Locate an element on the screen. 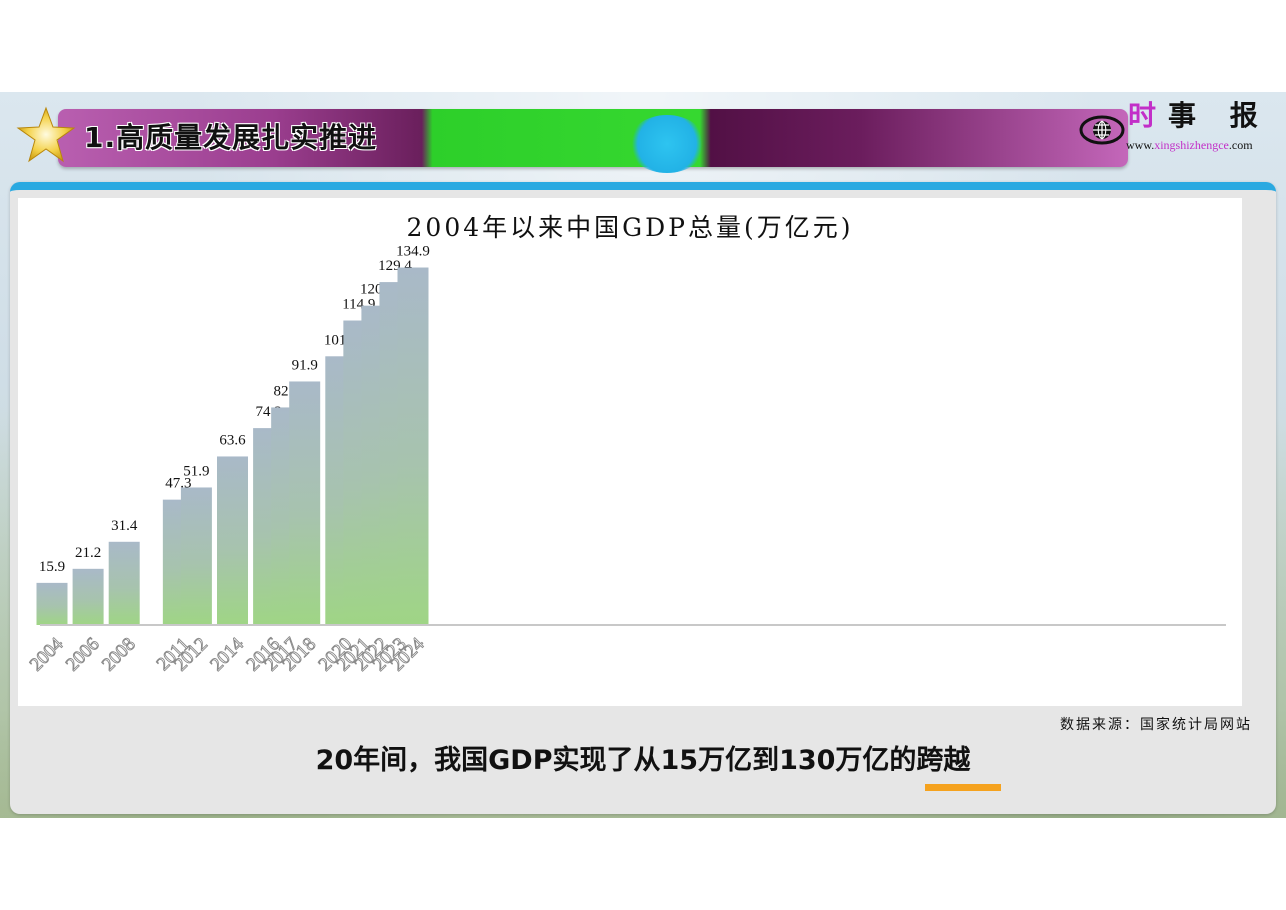 This screenshot has height=910, width=1286. bar-2012 is located at coordinates (196, 556).